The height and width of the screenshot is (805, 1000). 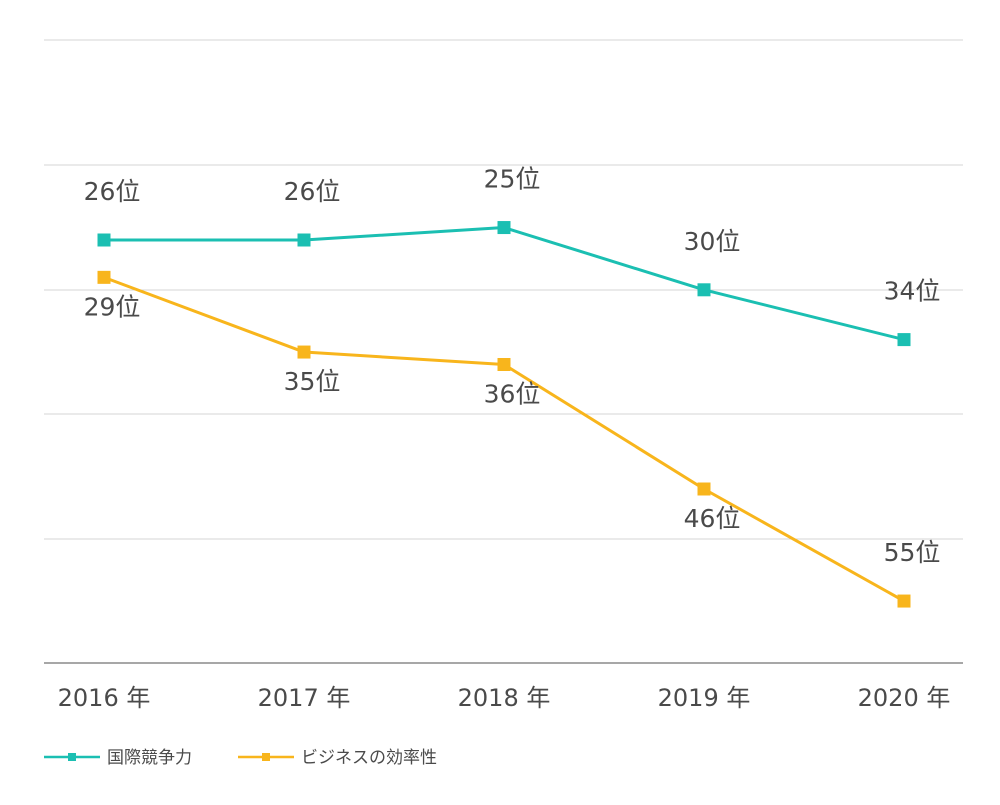 I want to click on data-label: 34位, so click(x=912, y=291).